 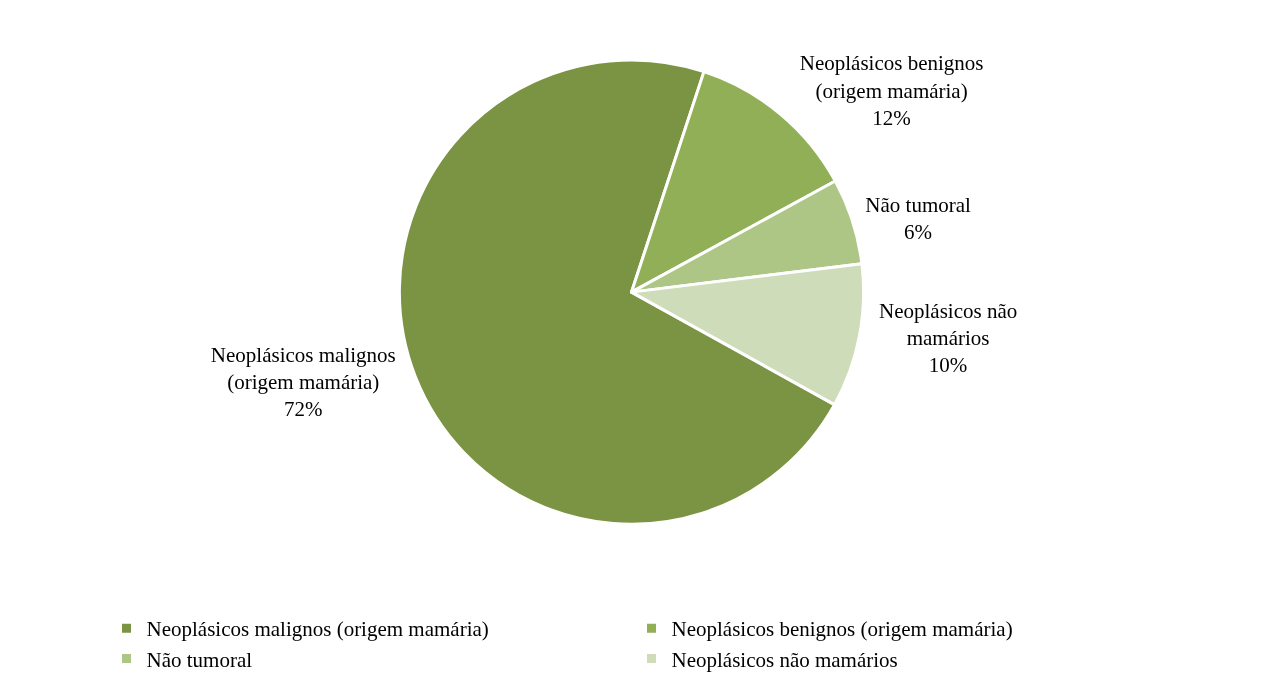 I want to click on legend-label: Não tumoral, so click(x=199, y=659).